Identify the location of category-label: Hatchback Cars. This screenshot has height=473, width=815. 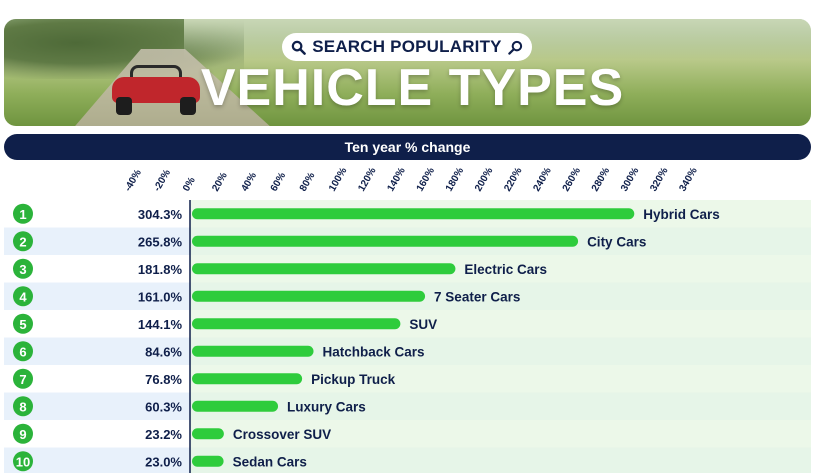
(374, 351).